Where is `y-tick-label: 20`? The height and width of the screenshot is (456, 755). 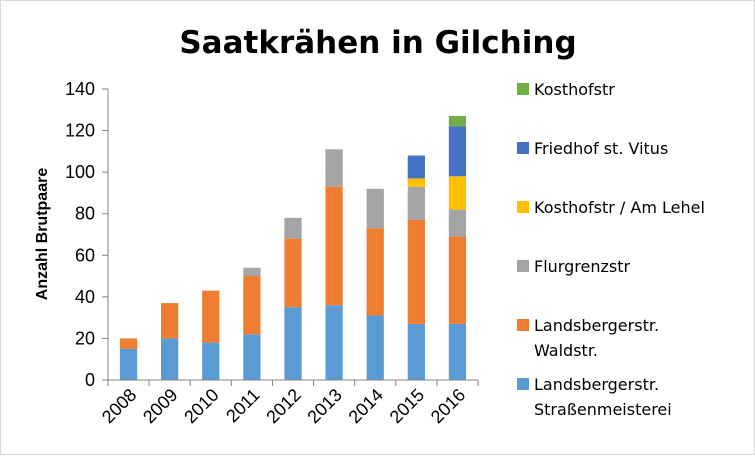
y-tick-label: 20 is located at coordinates (85, 338).